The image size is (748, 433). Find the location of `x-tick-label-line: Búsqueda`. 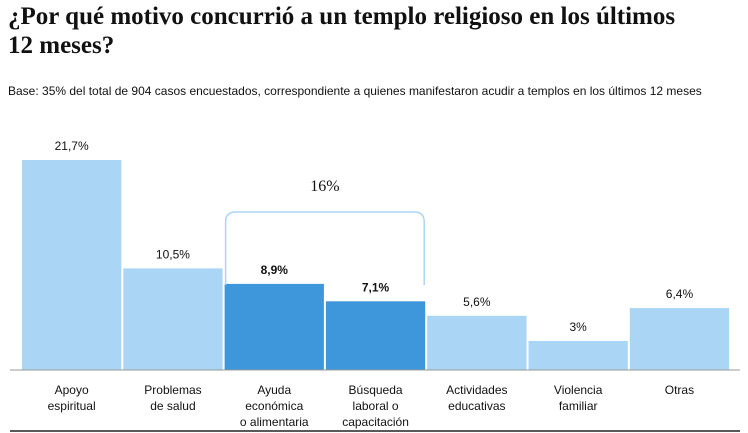

x-tick-label-line: Búsqueda is located at coordinates (376, 390).